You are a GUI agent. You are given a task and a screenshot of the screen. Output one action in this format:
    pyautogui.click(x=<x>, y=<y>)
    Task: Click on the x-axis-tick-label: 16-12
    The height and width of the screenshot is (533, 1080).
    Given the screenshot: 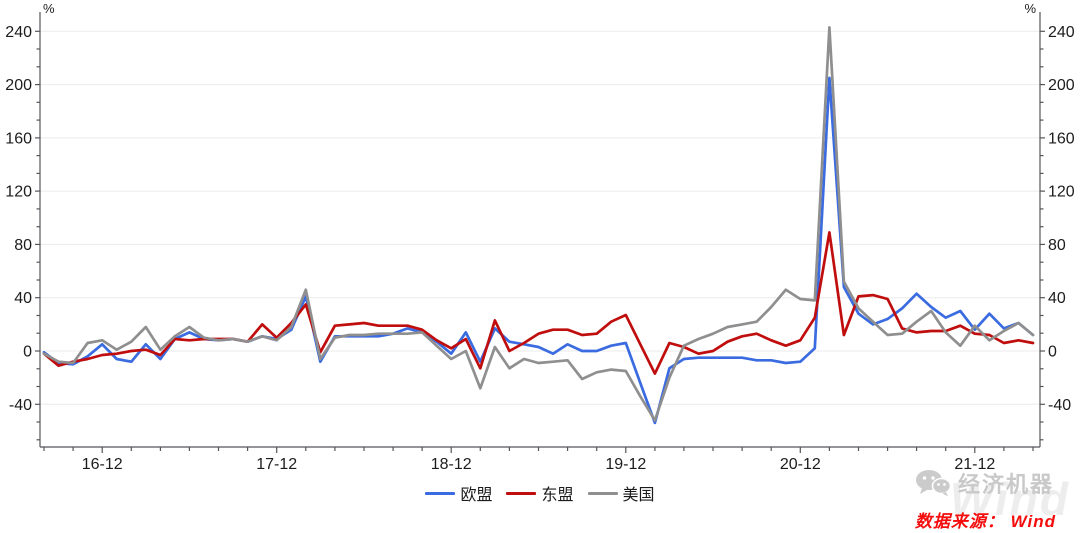 What is the action you would take?
    pyautogui.click(x=102, y=464)
    